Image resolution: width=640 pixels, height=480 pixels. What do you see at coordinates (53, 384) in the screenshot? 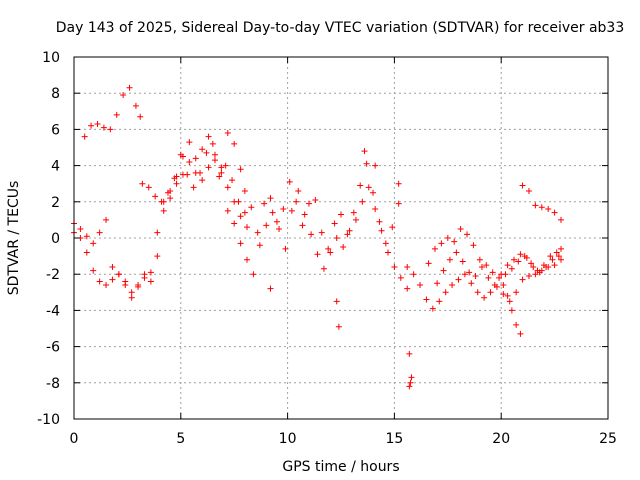
I see `y-tick-label: -8` at bounding box center [53, 384].